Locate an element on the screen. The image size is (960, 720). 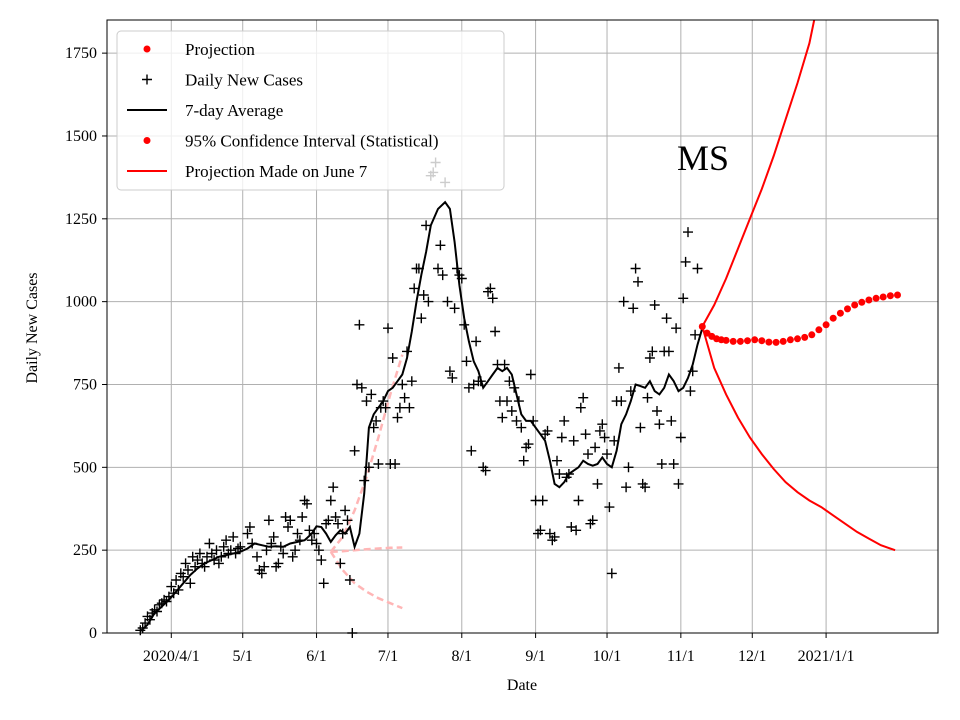
legend-label: Daily New Cases is located at coordinates (244, 80).